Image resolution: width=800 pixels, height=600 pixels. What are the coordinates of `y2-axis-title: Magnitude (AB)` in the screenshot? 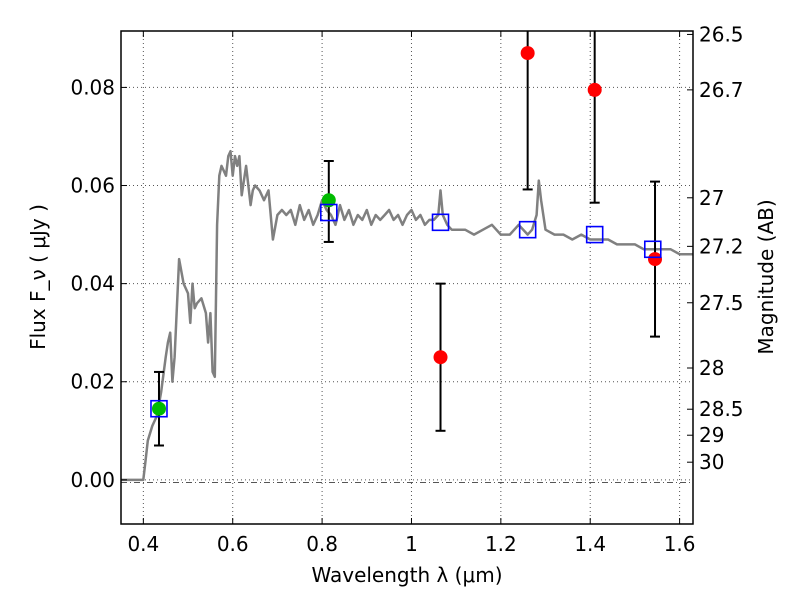 It's located at (766, 276).